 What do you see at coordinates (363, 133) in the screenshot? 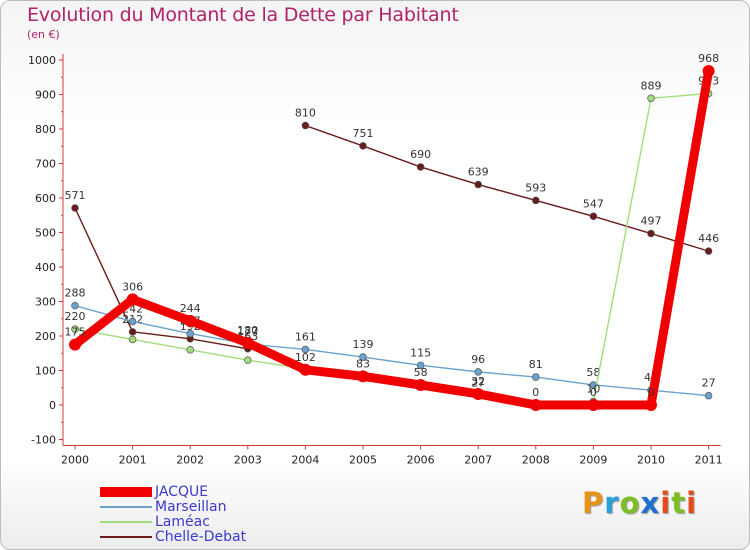
I see `data-label-chelle-debat: 751` at bounding box center [363, 133].